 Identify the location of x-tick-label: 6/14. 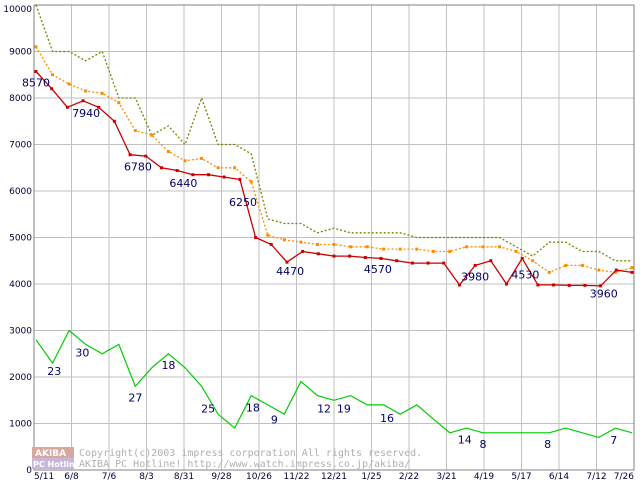
(559, 476).